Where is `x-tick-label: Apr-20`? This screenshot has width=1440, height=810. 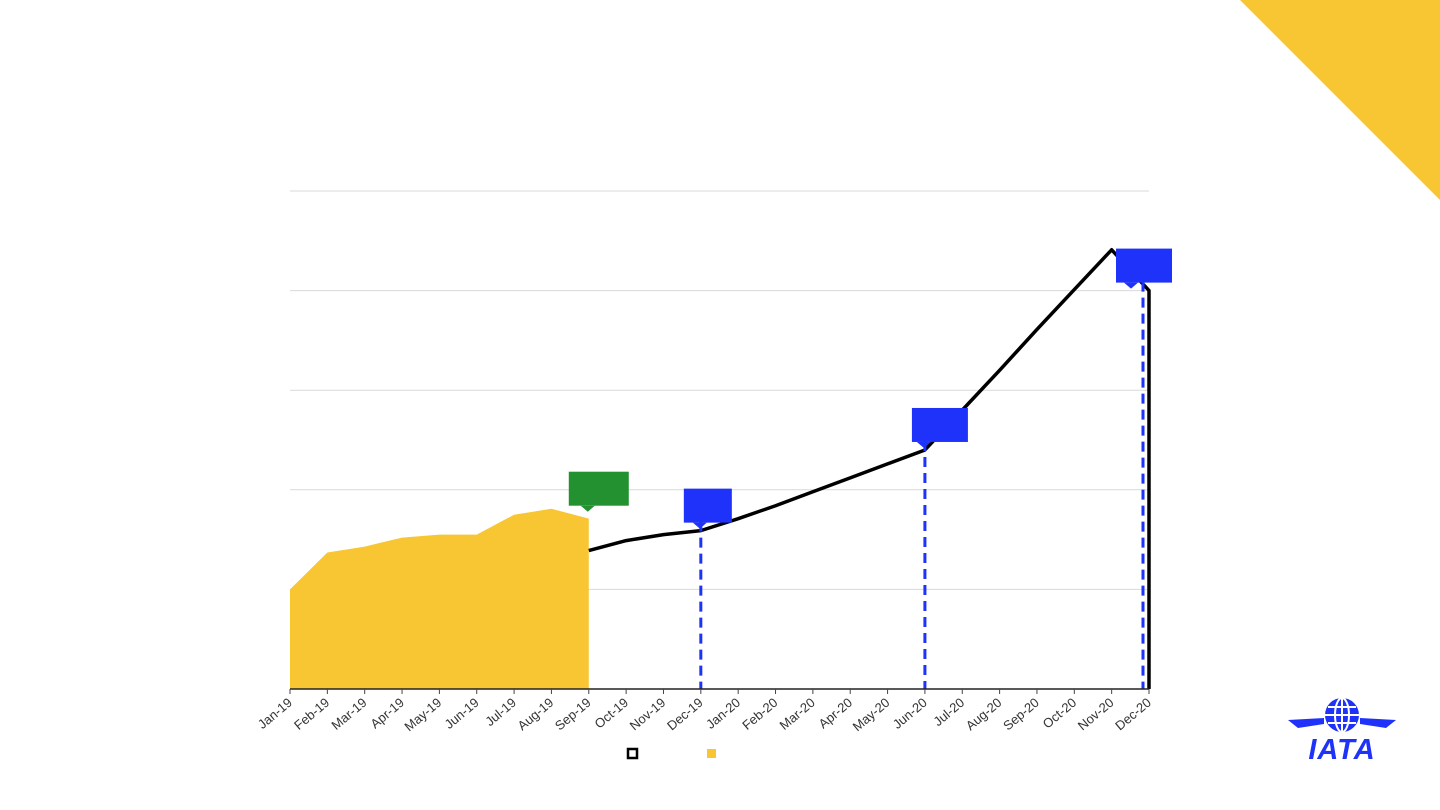 x-tick-label: Apr-20 is located at coordinates (836, 713).